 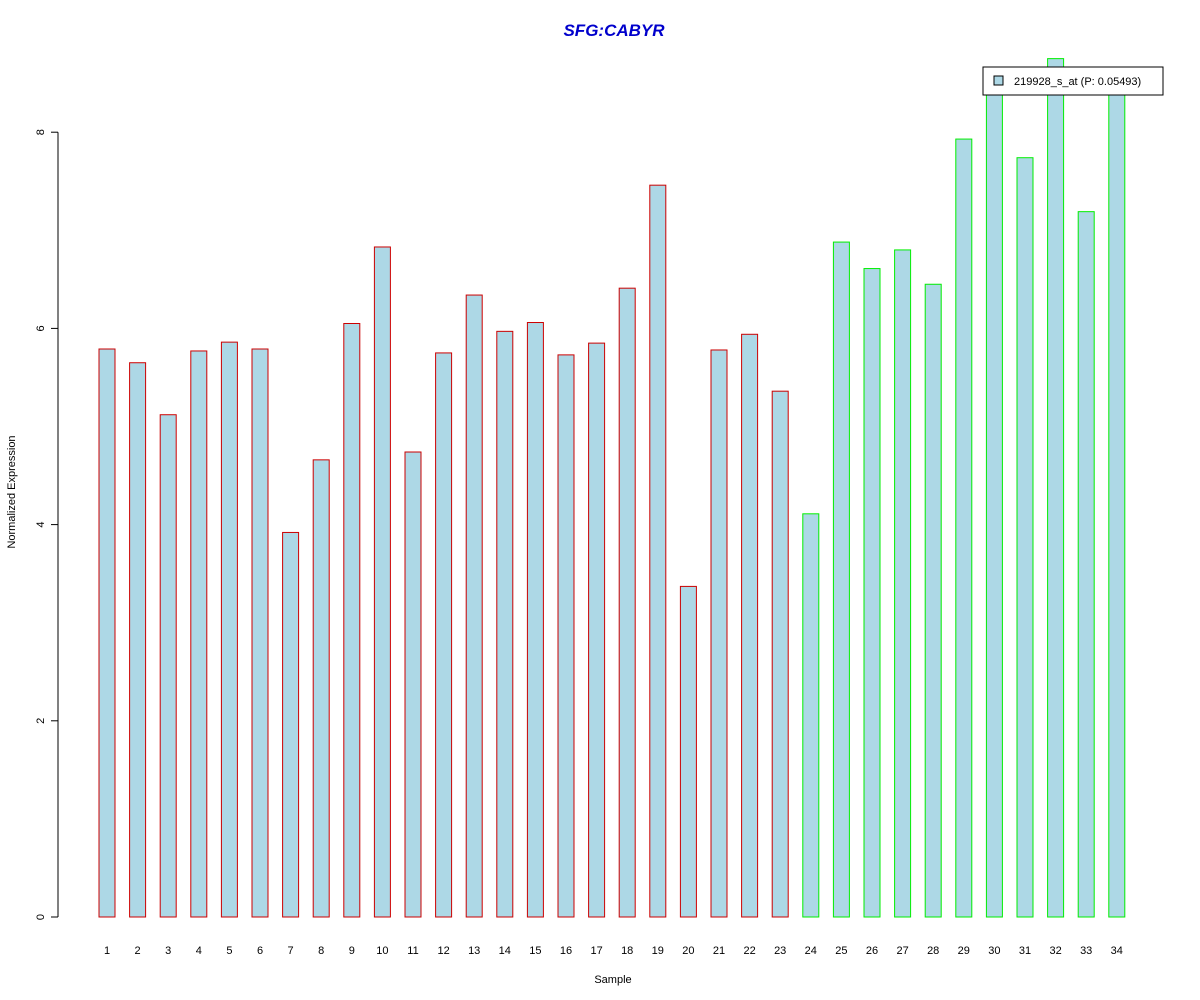 I want to click on x-tick-label: 21, so click(x=719, y=951).